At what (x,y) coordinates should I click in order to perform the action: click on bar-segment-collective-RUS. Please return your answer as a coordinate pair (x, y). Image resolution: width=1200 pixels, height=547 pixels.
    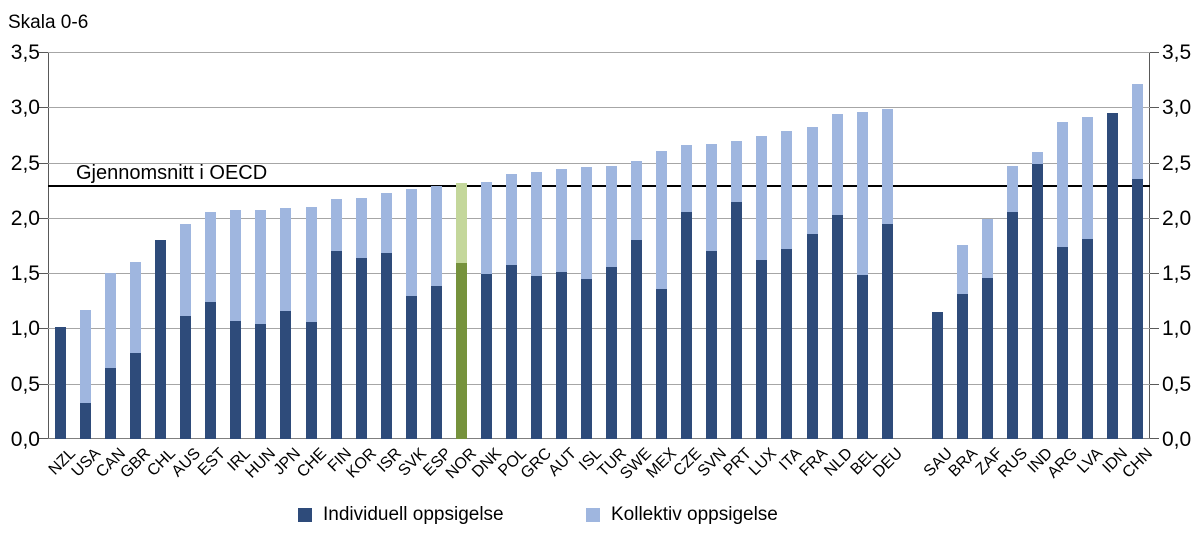
    Looking at the image, I should click on (1012, 189).